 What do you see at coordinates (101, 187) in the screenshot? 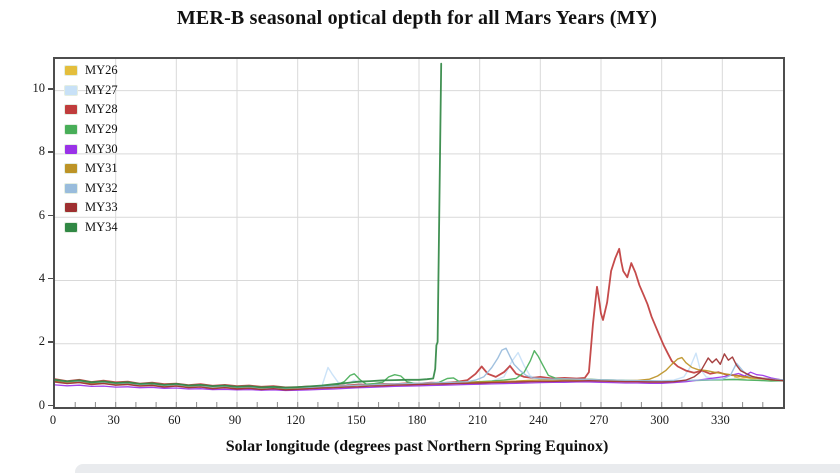
I see `legend-label-MY32: MY32` at bounding box center [101, 187].